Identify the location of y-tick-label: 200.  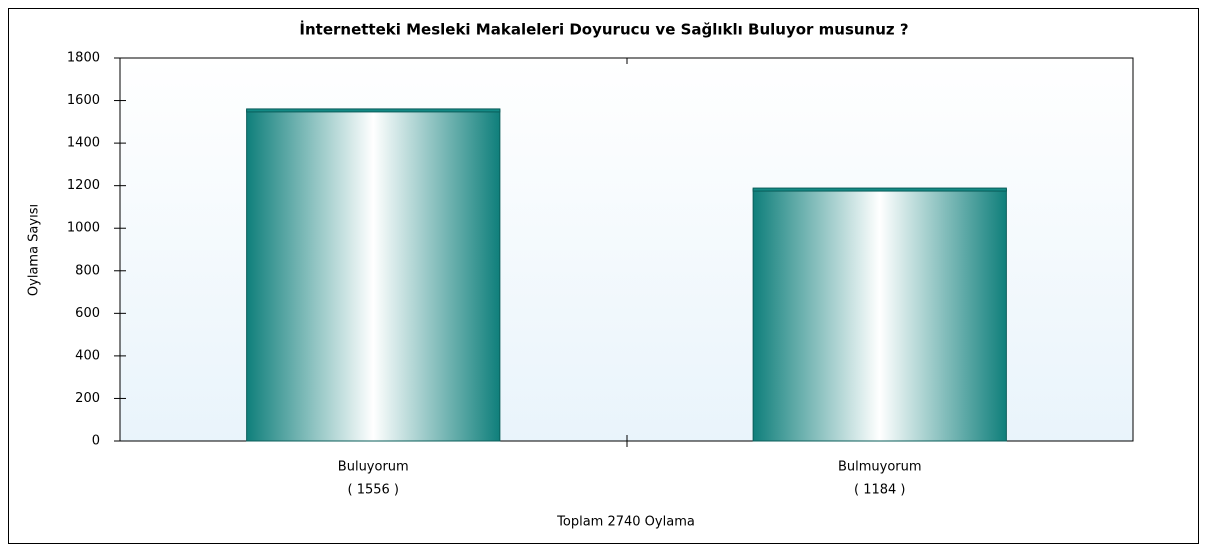
(87, 398).